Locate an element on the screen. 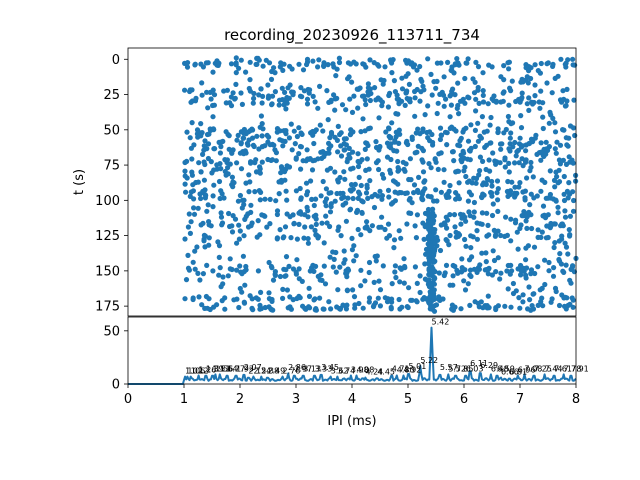 This screenshot has height=480, width=640. raster-y-tick-label: 175 is located at coordinates (107, 307).